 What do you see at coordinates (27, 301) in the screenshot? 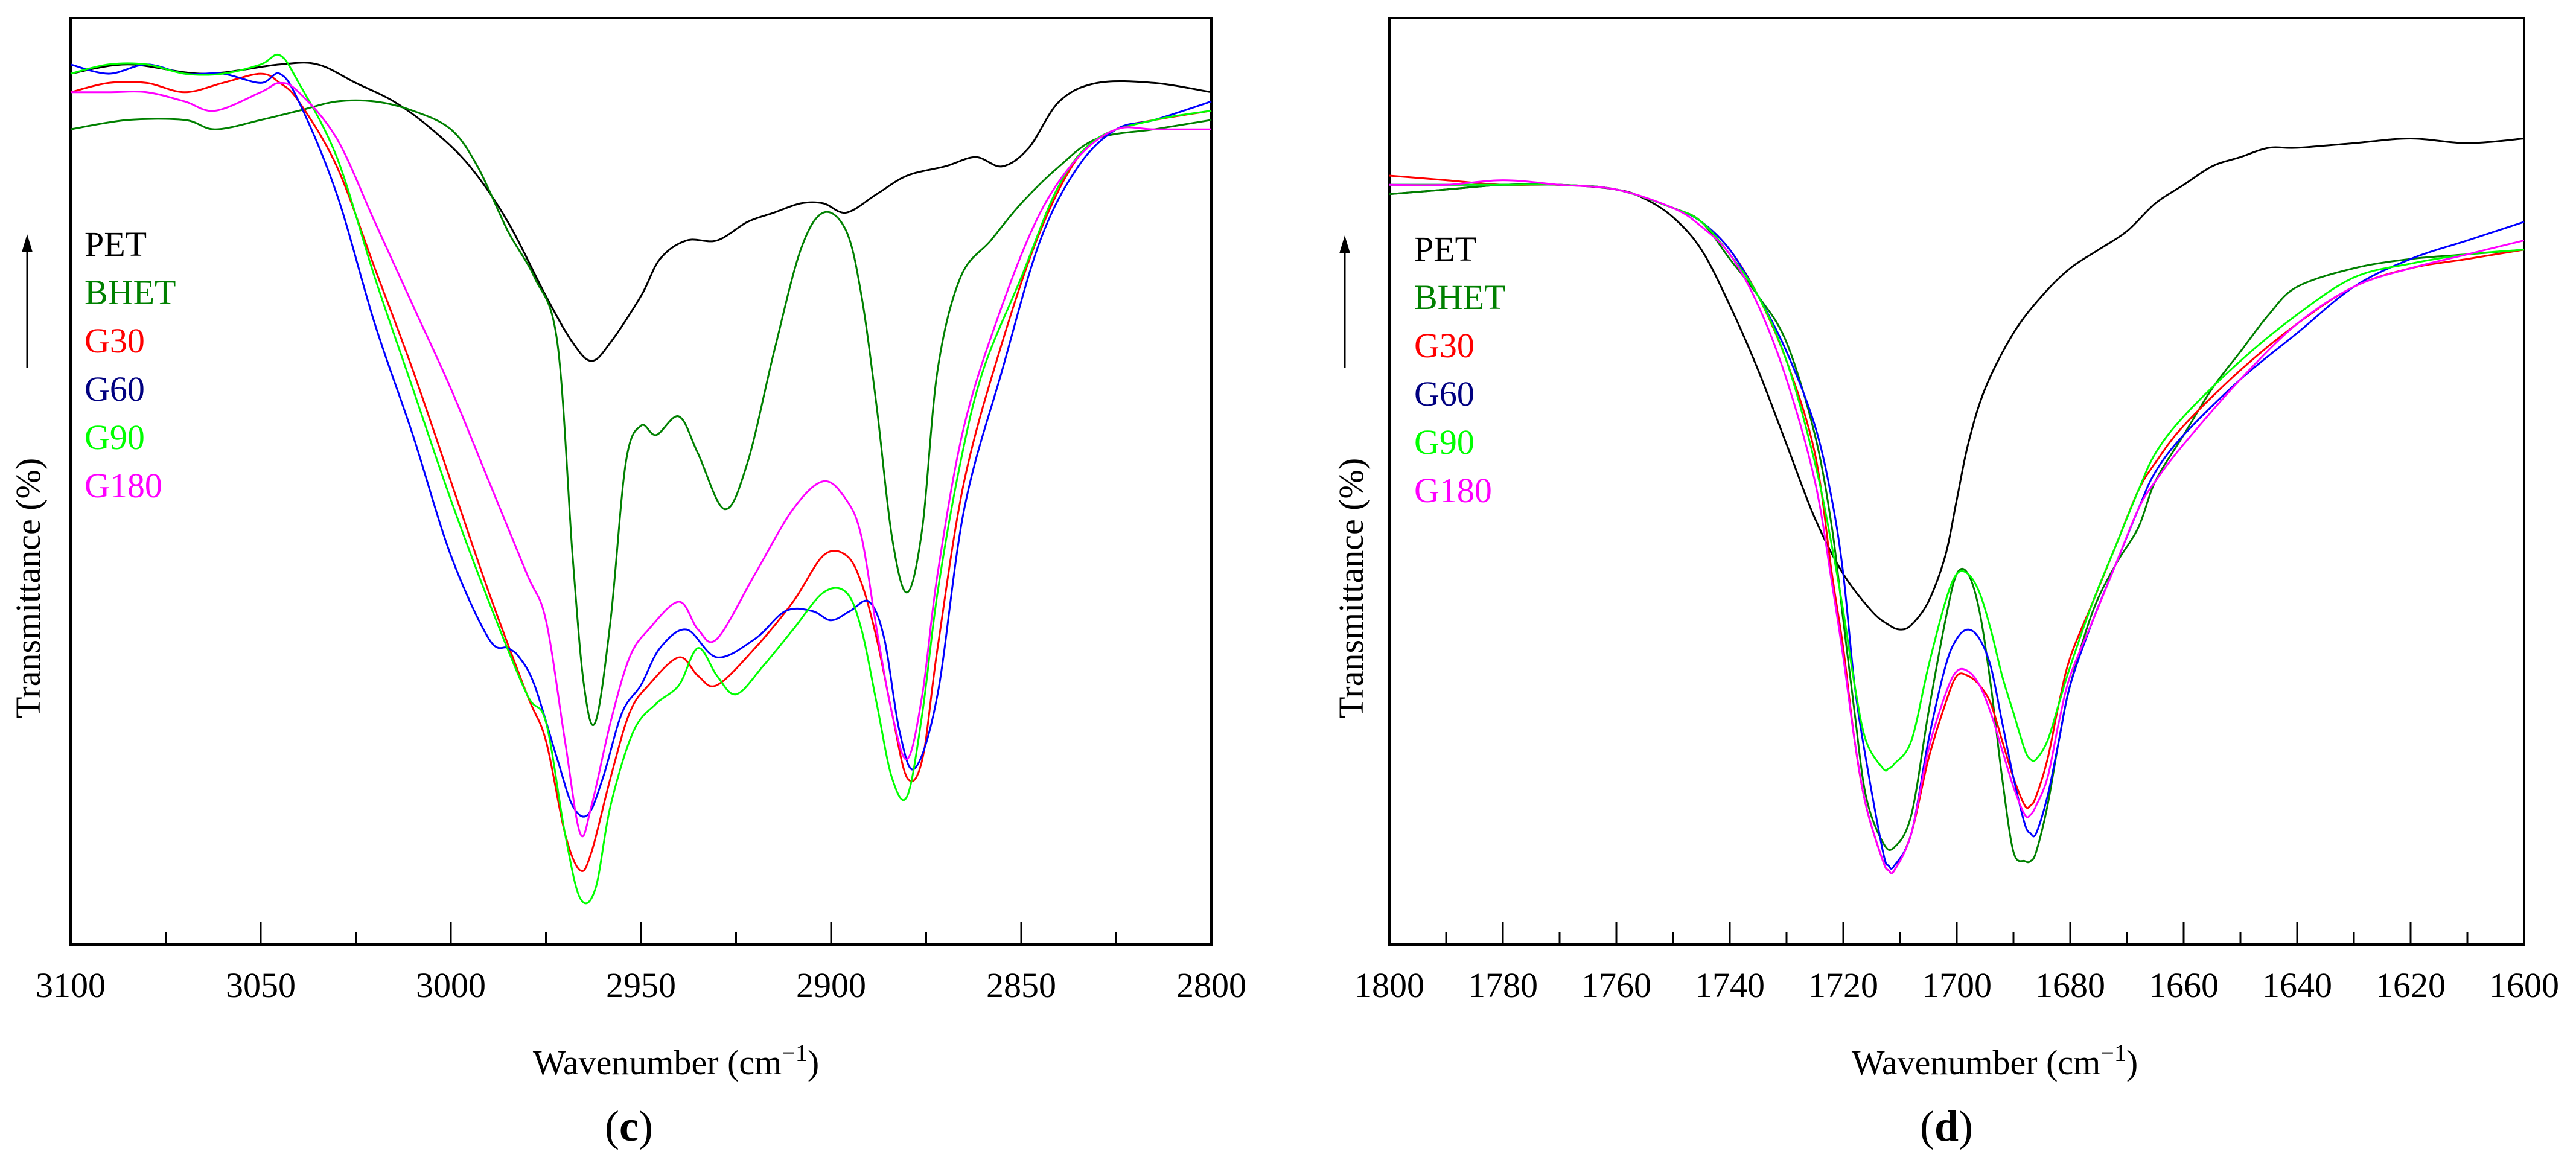
I see `panel-c-y-arrow` at bounding box center [27, 301].